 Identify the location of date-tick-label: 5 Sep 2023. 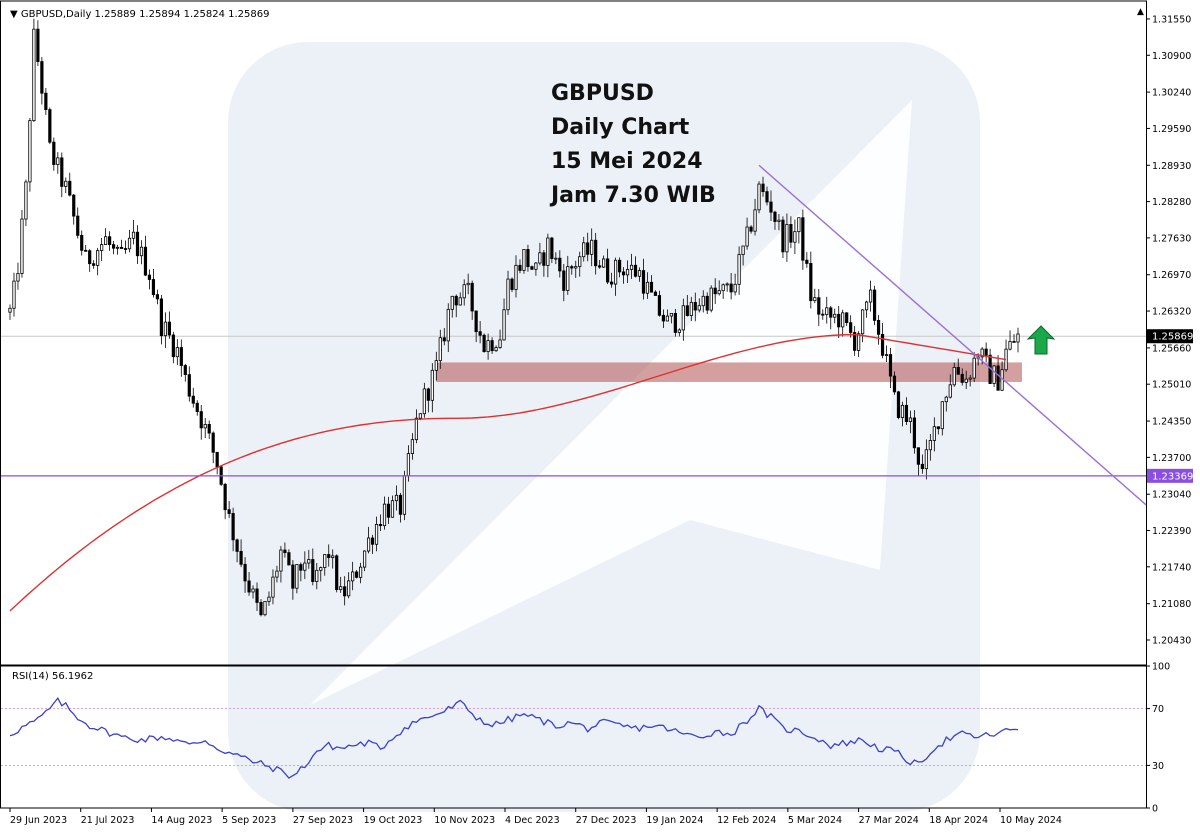
(249, 820).